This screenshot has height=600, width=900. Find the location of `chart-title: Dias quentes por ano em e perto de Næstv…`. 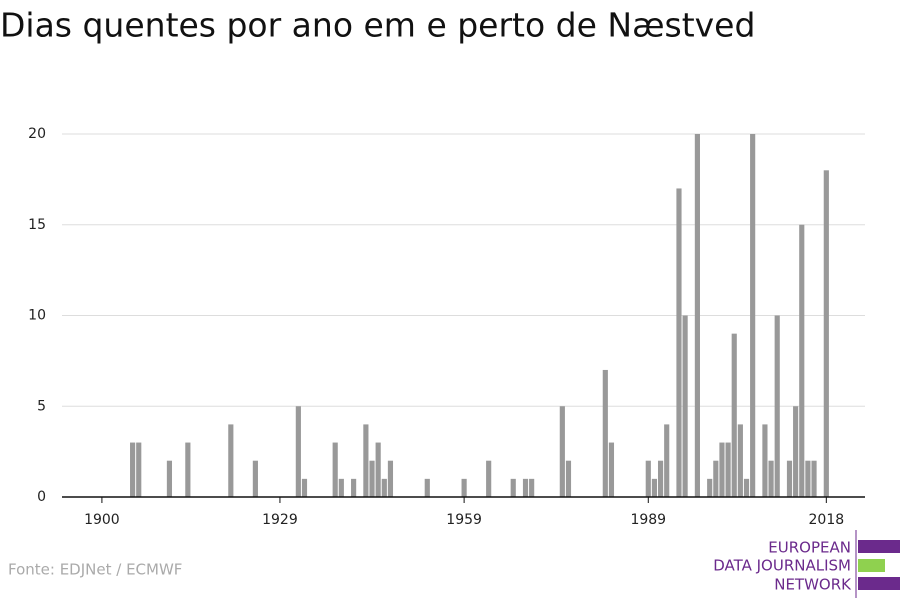

chart-title: Dias quentes por ano em e perto de Næstv… is located at coordinates (377, 25).